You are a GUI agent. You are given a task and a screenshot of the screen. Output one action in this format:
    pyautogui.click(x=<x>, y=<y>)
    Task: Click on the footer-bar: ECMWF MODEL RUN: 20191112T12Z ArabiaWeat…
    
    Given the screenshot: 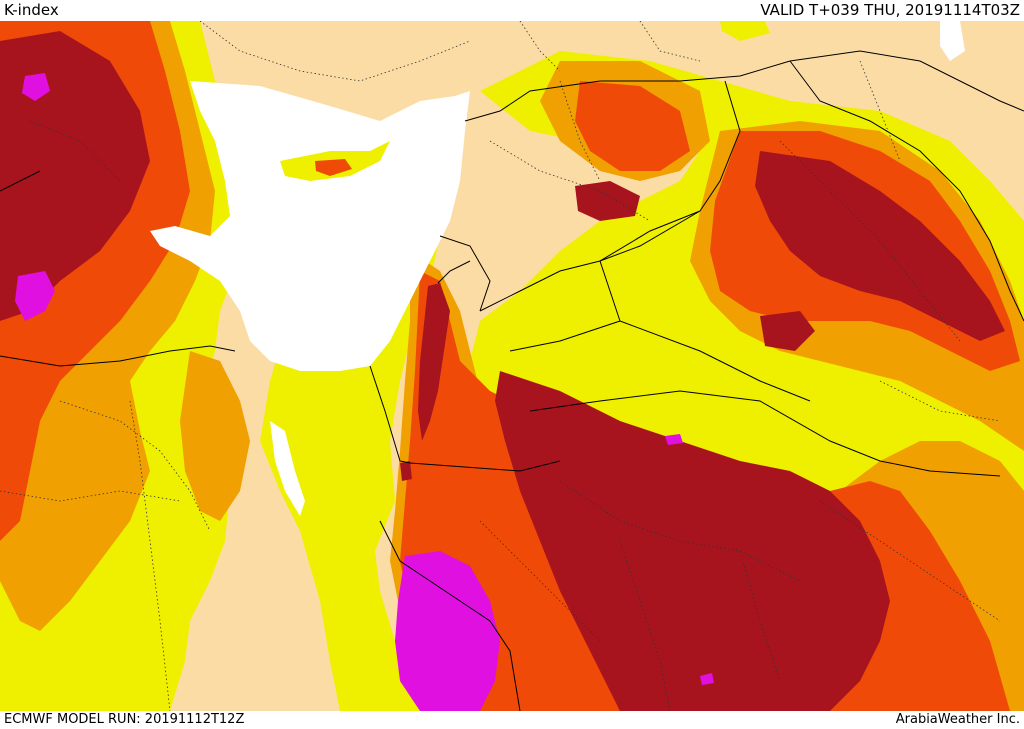 What is the action you would take?
    pyautogui.click(x=512, y=720)
    